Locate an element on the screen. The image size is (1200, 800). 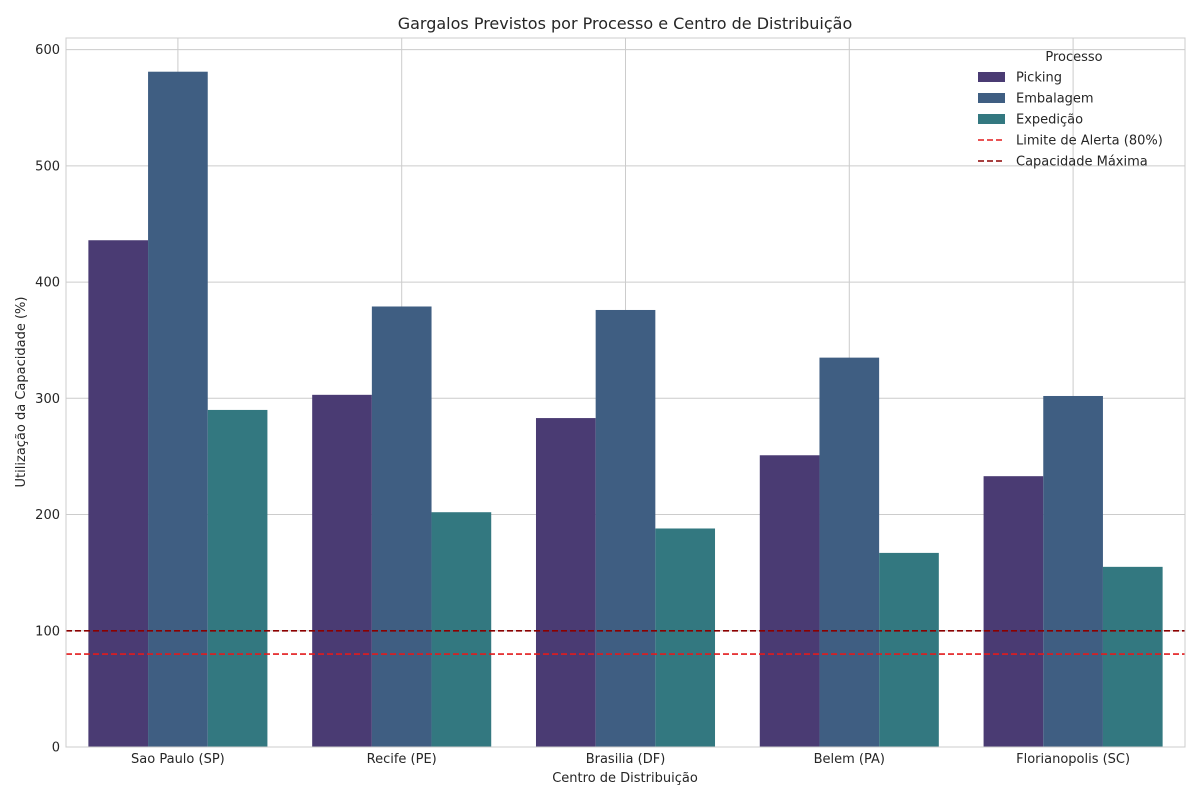
x-axis-label: Centro de Distribuição is located at coordinates (625, 778).